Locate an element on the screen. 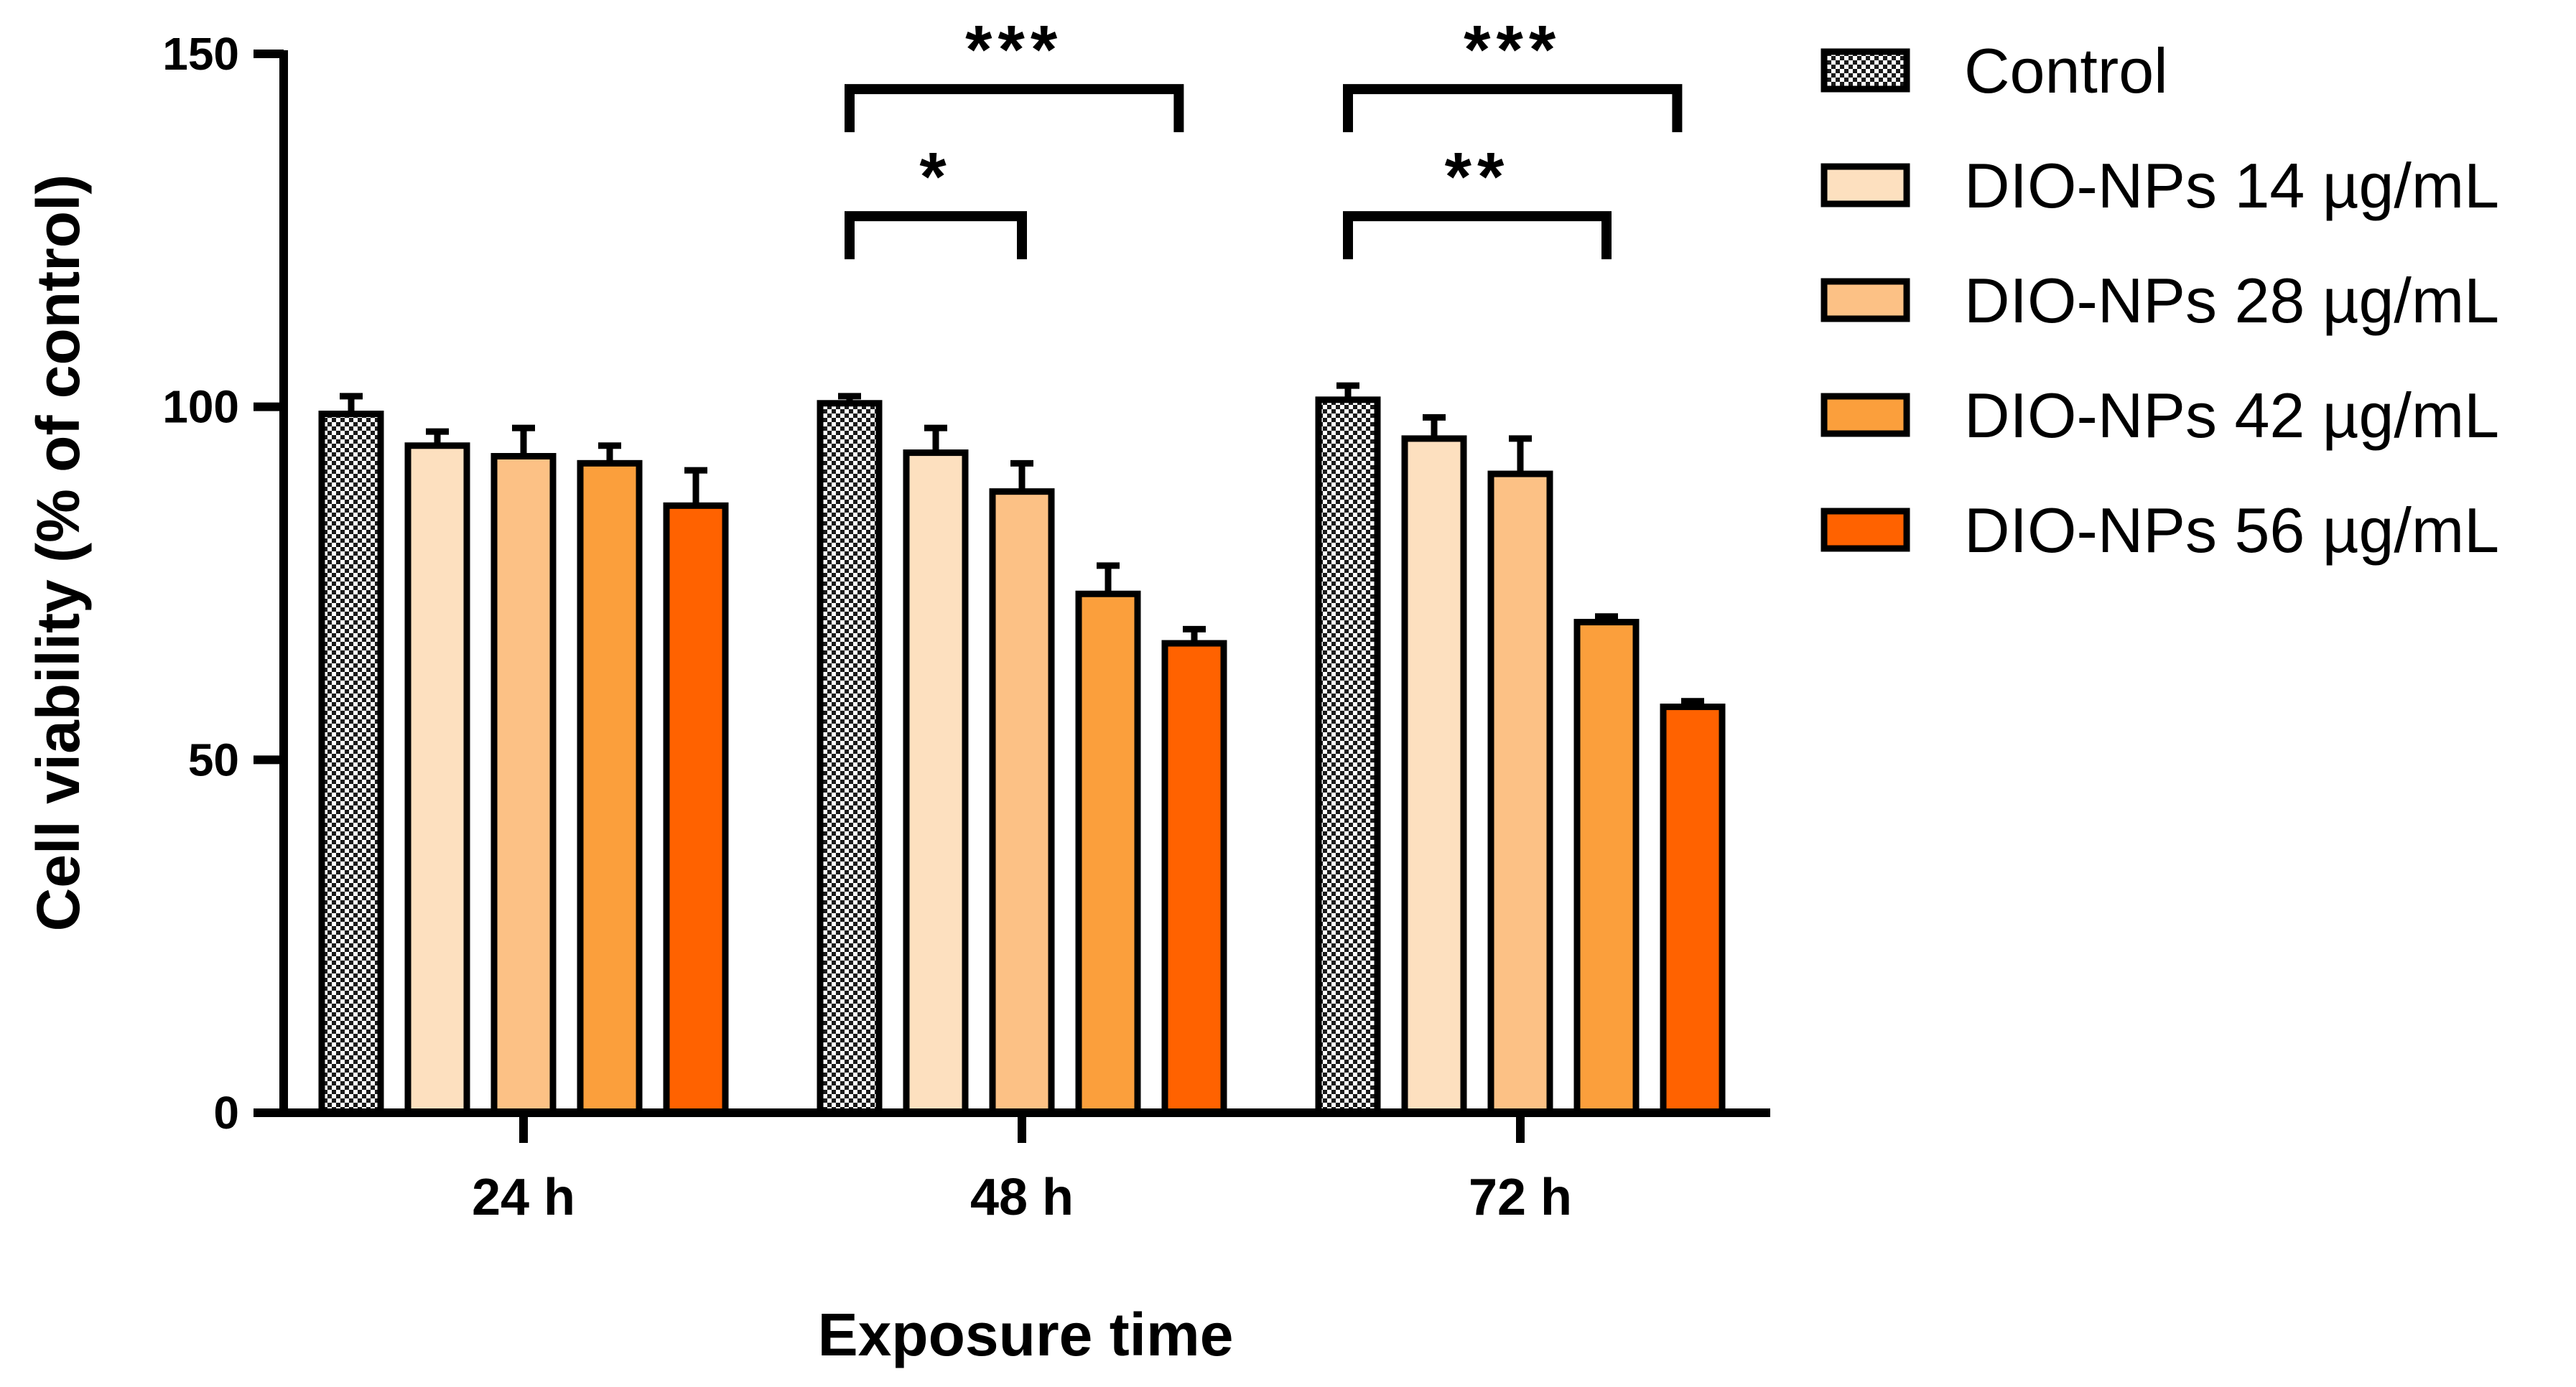 This screenshot has width=2576, height=1387. y-axis-title: Cell viability (% of control) is located at coordinates (58, 553).